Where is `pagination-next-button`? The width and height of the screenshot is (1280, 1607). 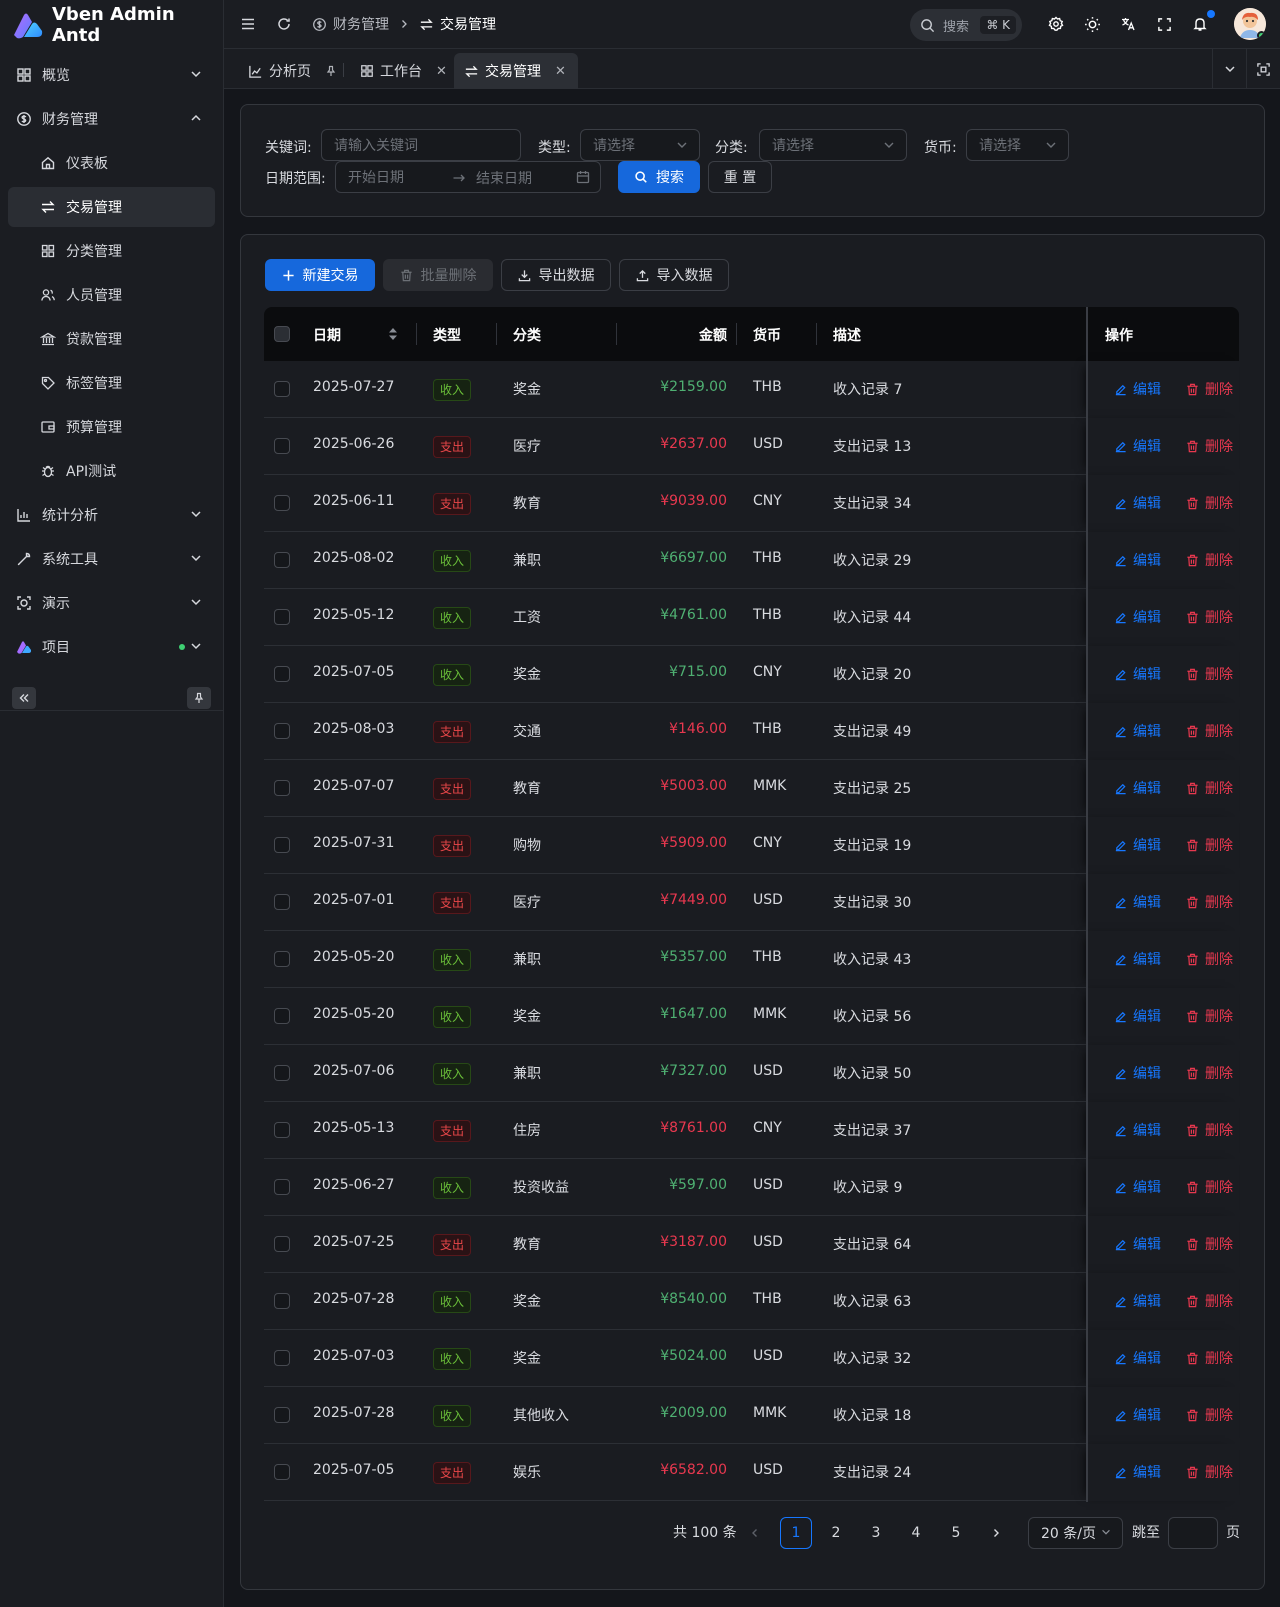 pagination-next-button is located at coordinates (996, 1533).